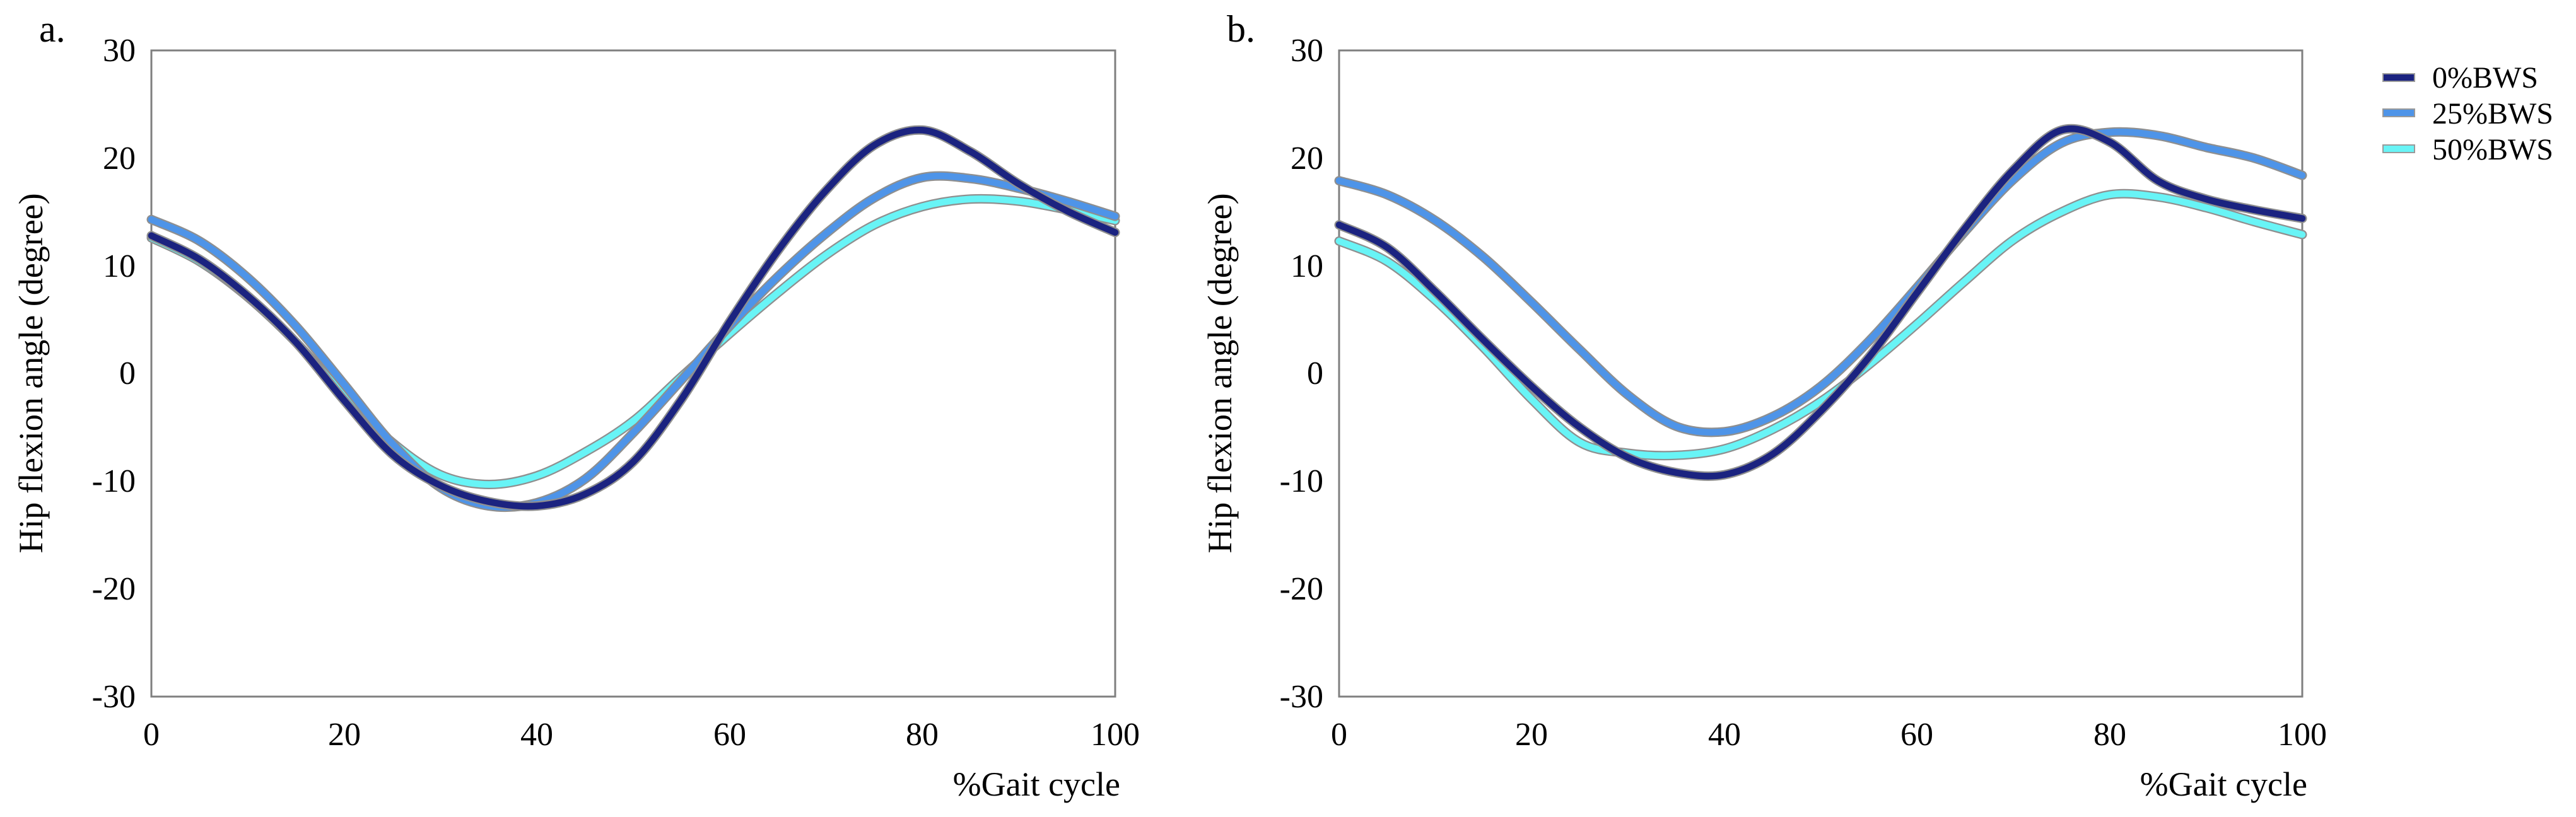 This screenshot has width=2576, height=817. What do you see at coordinates (1241, 29) in the screenshot?
I see `panel-b-letter: b.` at bounding box center [1241, 29].